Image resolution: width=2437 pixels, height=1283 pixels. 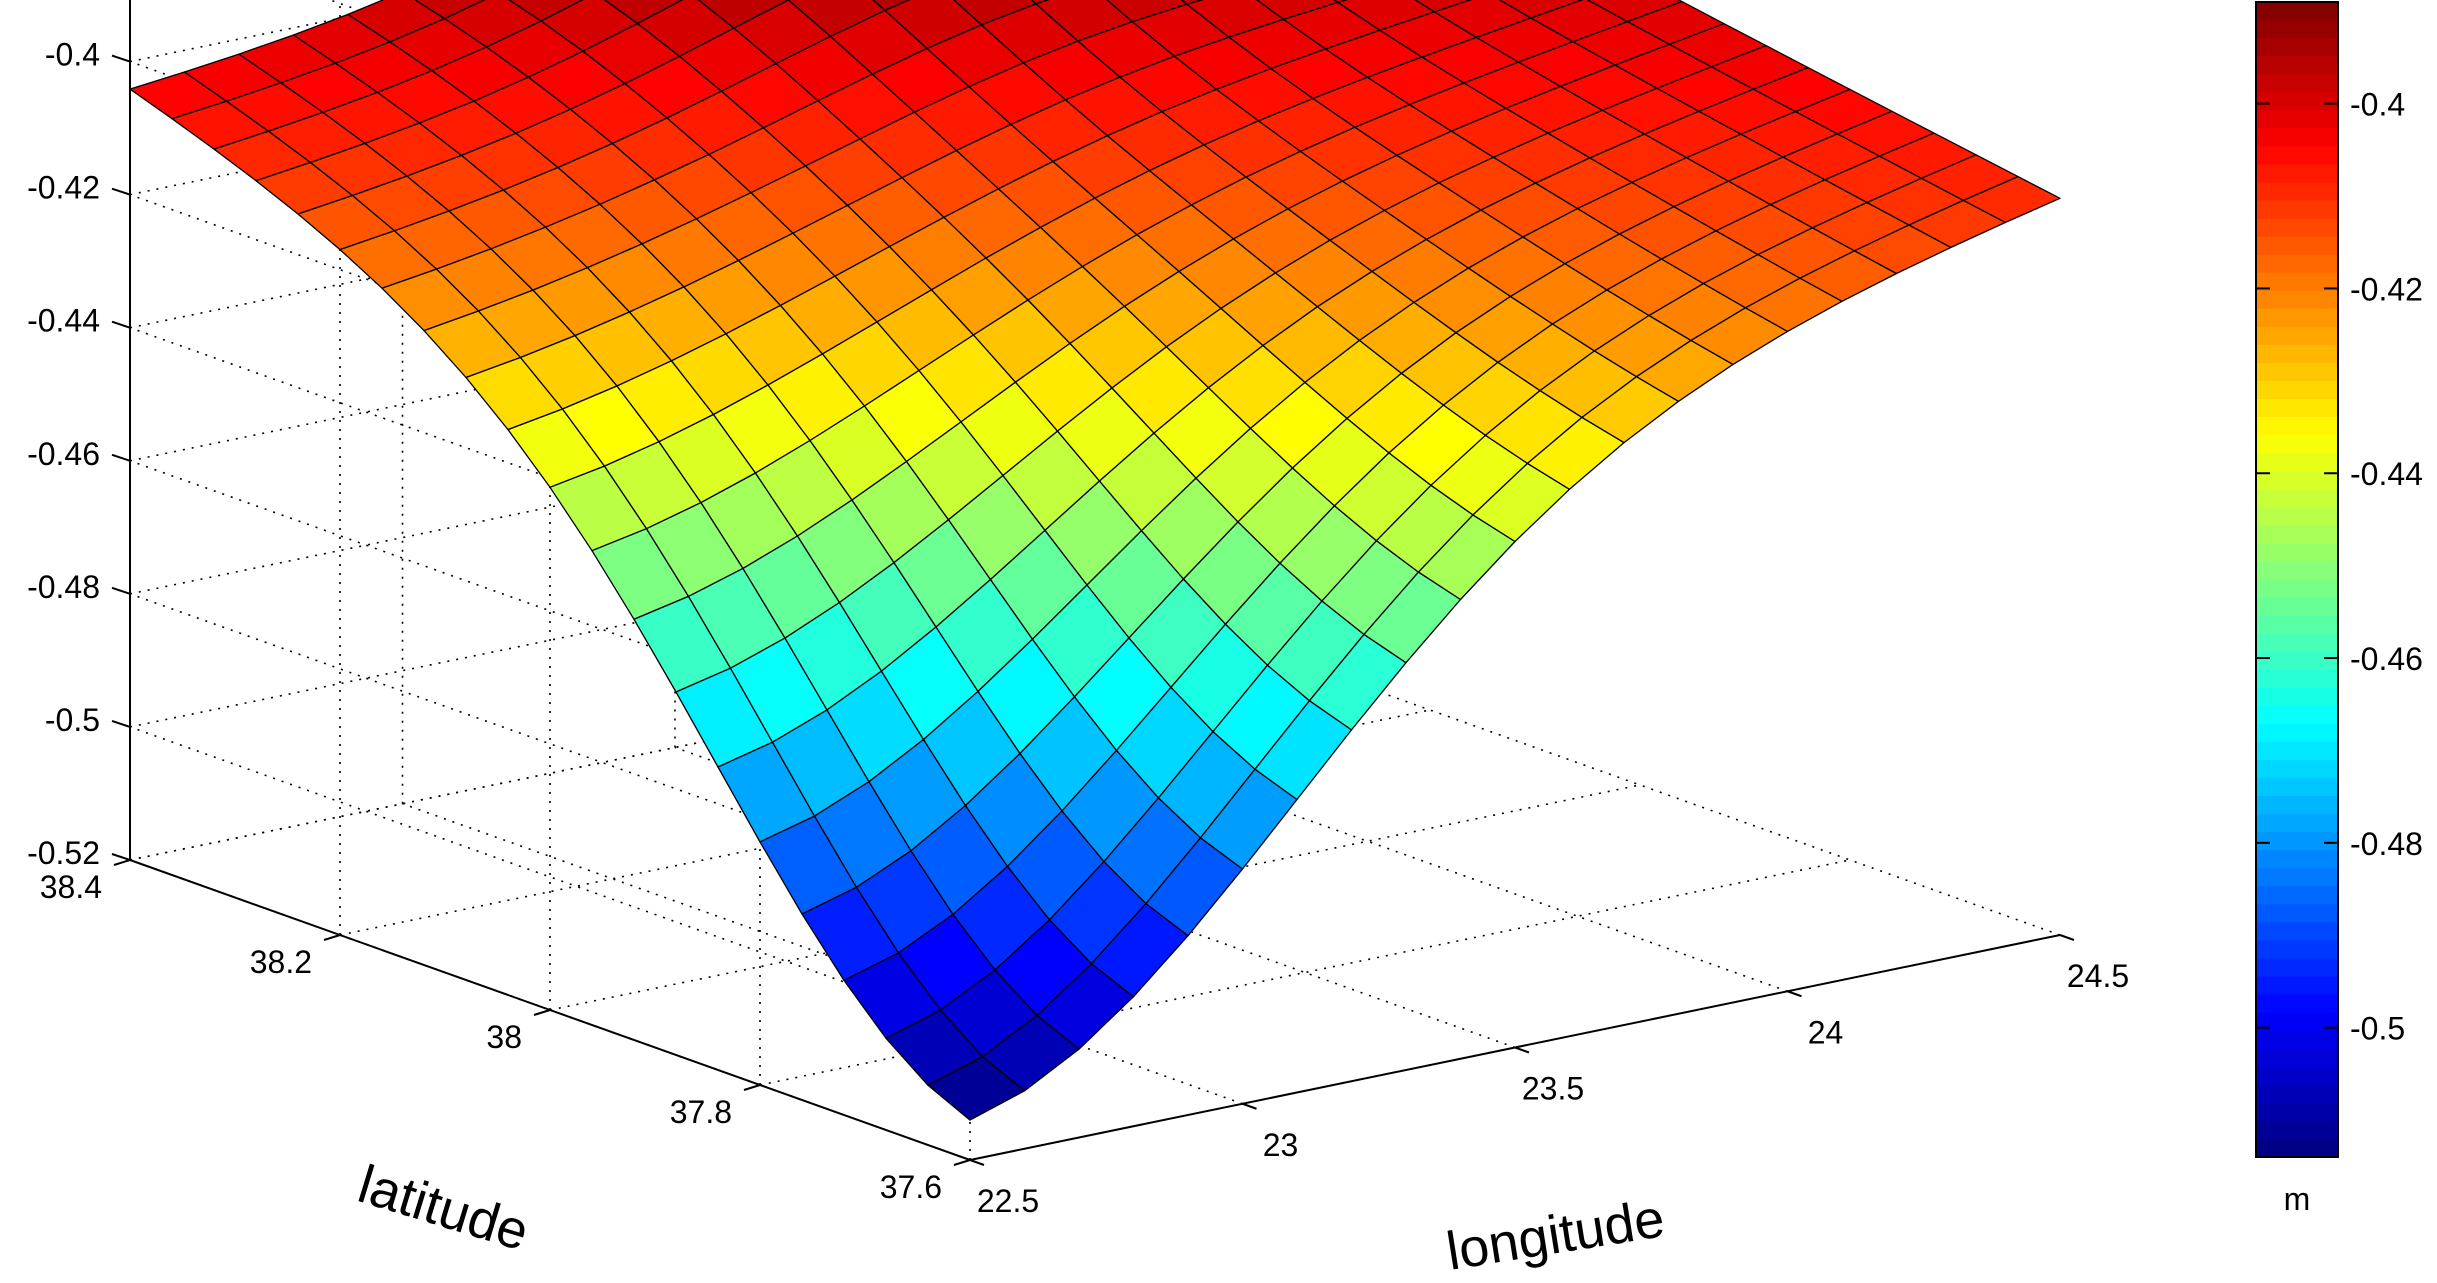 I want to click on x-tick-label: 23.5, so click(x=1553, y=1089).